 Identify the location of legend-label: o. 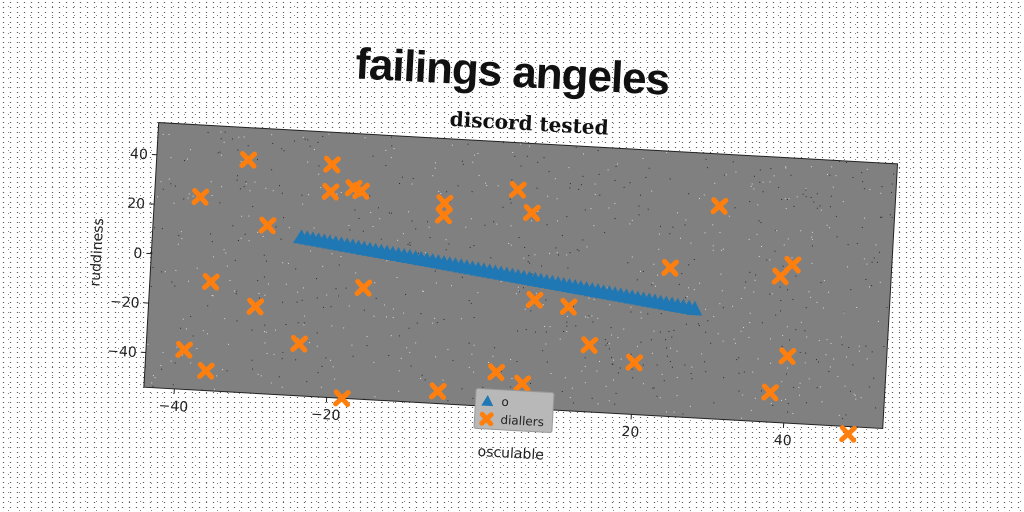
(505, 402).